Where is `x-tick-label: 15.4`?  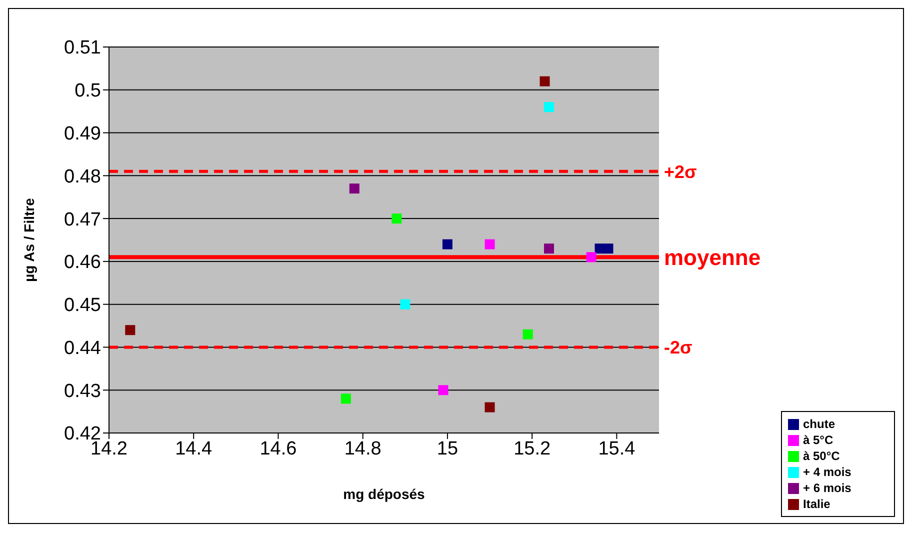 x-tick-label: 15.4 is located at coordinates (617, 449).